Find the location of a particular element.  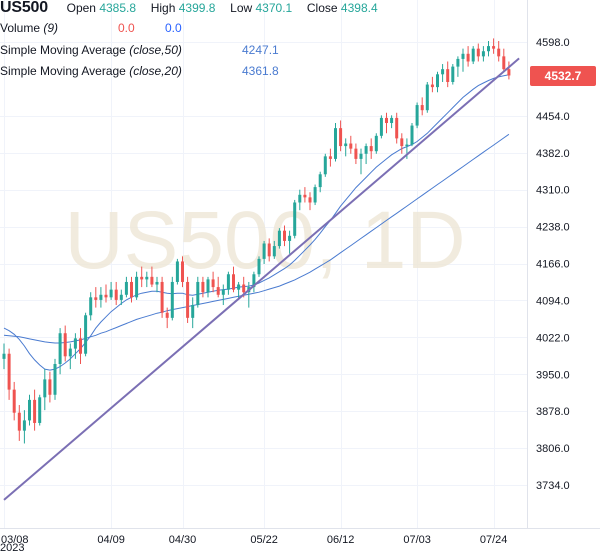

sma20-legend-row: Simple Moving Average (close,20) is located at coordinates (91, 71).